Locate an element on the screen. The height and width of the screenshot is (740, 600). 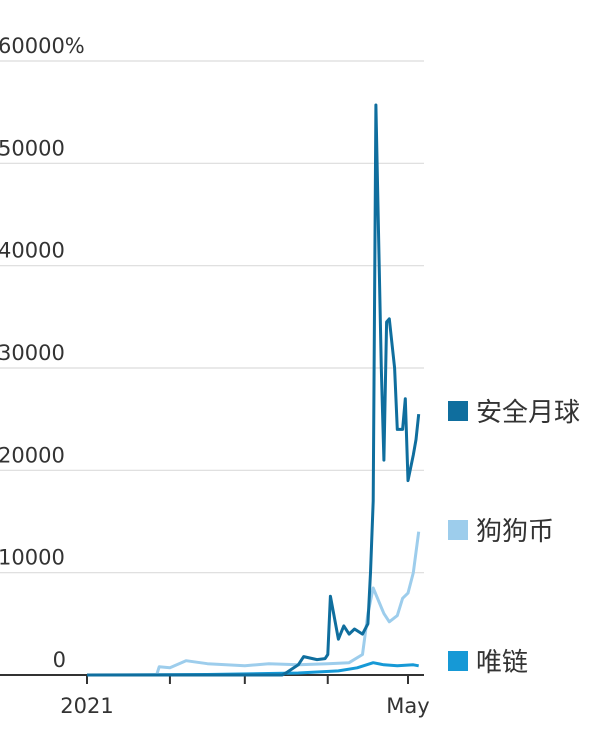
y-tick-label: 20000 is located at coordinates (32, 455).